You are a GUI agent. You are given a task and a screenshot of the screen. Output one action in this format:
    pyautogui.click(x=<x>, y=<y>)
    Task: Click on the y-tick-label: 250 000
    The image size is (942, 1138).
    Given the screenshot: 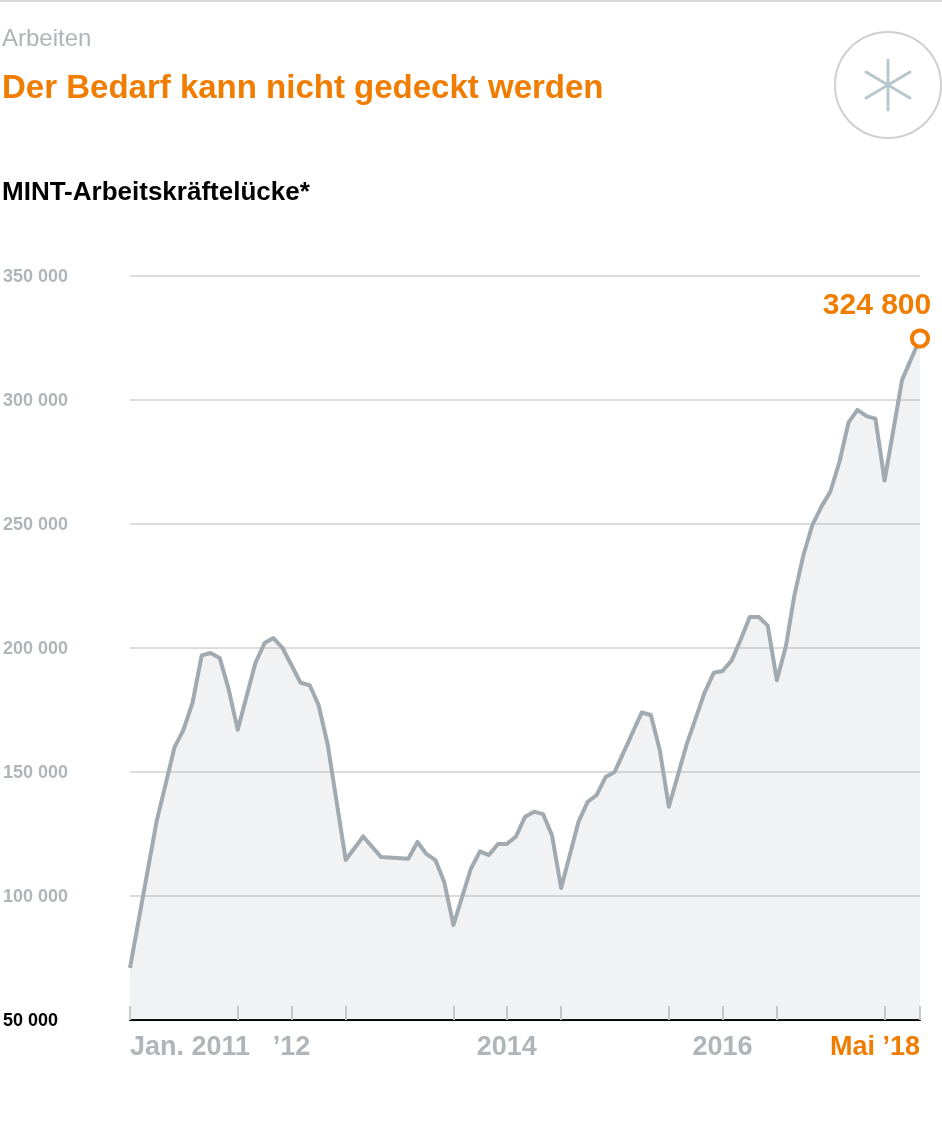 What is the action you would take?
    pyautogui.click(x=36, y=524)
    